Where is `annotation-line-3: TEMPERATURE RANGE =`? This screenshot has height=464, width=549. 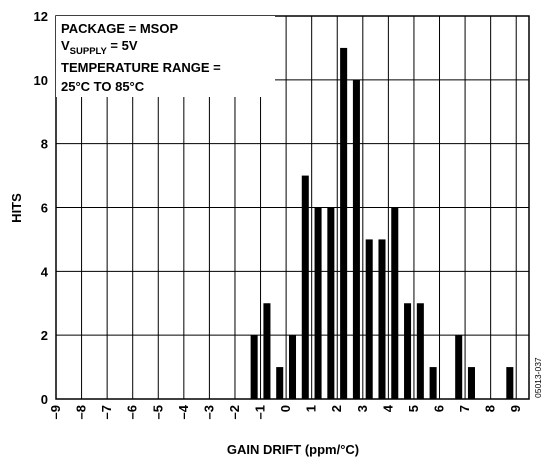 annotation-line-3: TEMPERATURE RANGE = is located at coordinates (141, 67).